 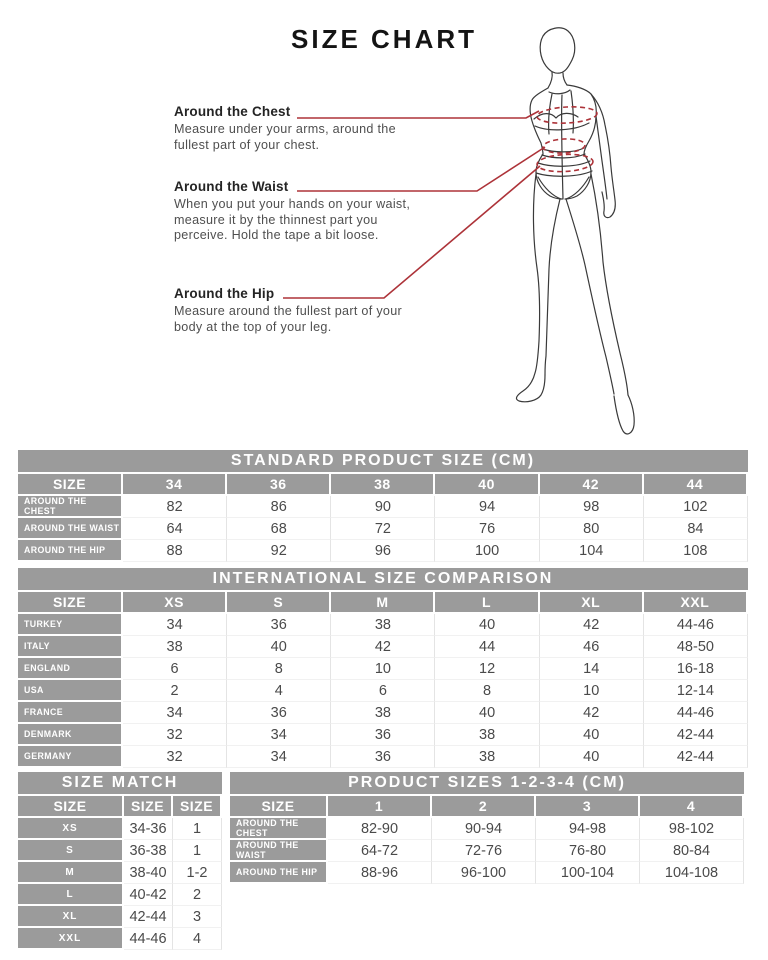 I want to click on row-label: FRANCE, so click(x=70, y=713).